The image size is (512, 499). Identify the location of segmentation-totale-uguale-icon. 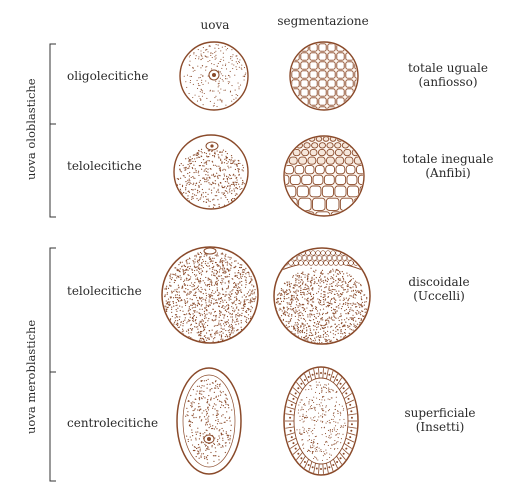
(324, 76).